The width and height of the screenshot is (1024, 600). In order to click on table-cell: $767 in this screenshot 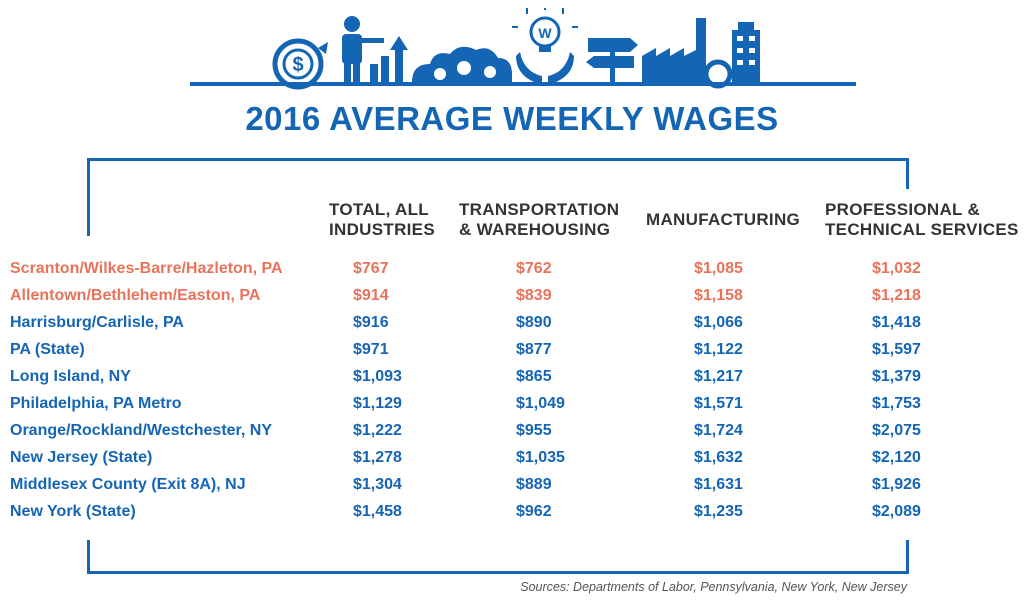, I will do `click(371, 268)`.